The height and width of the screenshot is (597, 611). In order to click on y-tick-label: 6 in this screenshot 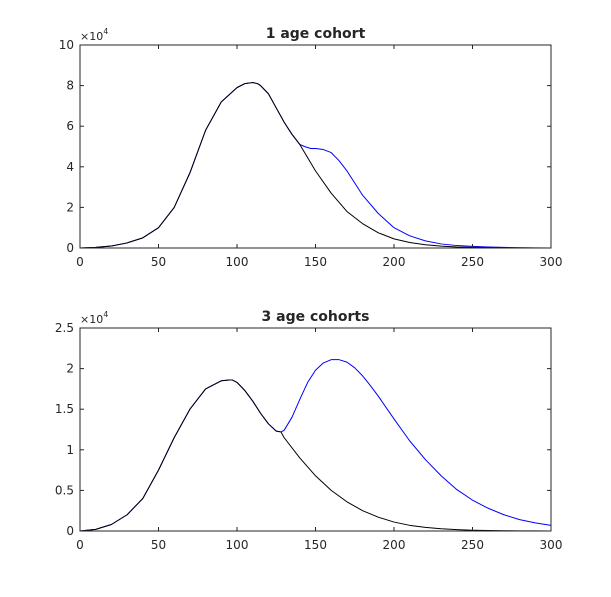, I will do `click(70, 126)`.